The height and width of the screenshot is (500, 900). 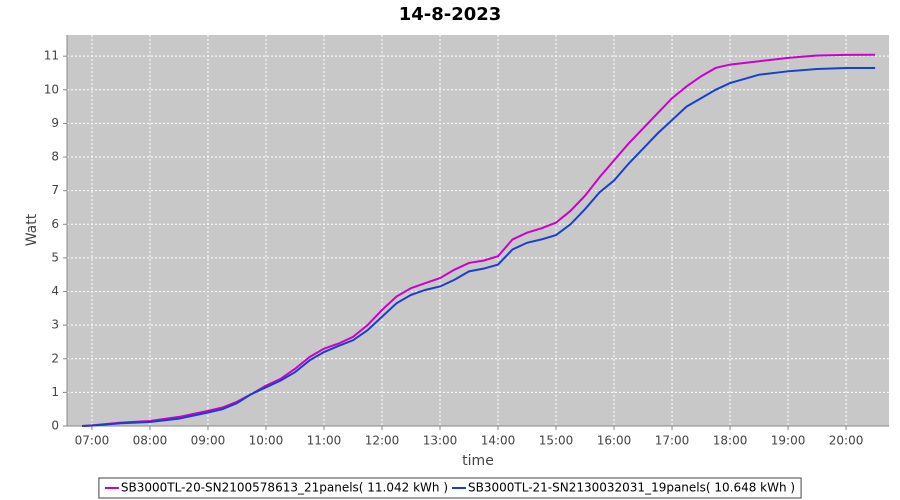 I want to click on y-tick-label: 0, so click(x=55, y=426).